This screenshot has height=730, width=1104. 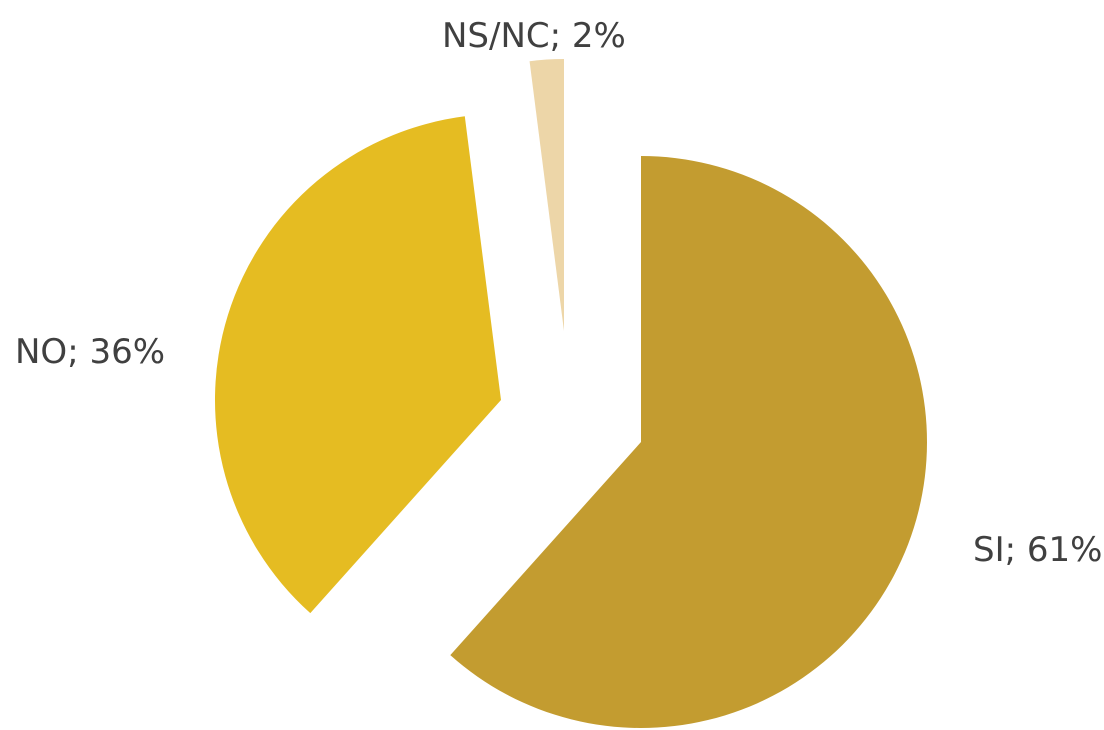 What do you see at coordinates (90, 352) in the screenshot?
I see `slice-label-no: NO; 36%` at bounding box center [90, 352].